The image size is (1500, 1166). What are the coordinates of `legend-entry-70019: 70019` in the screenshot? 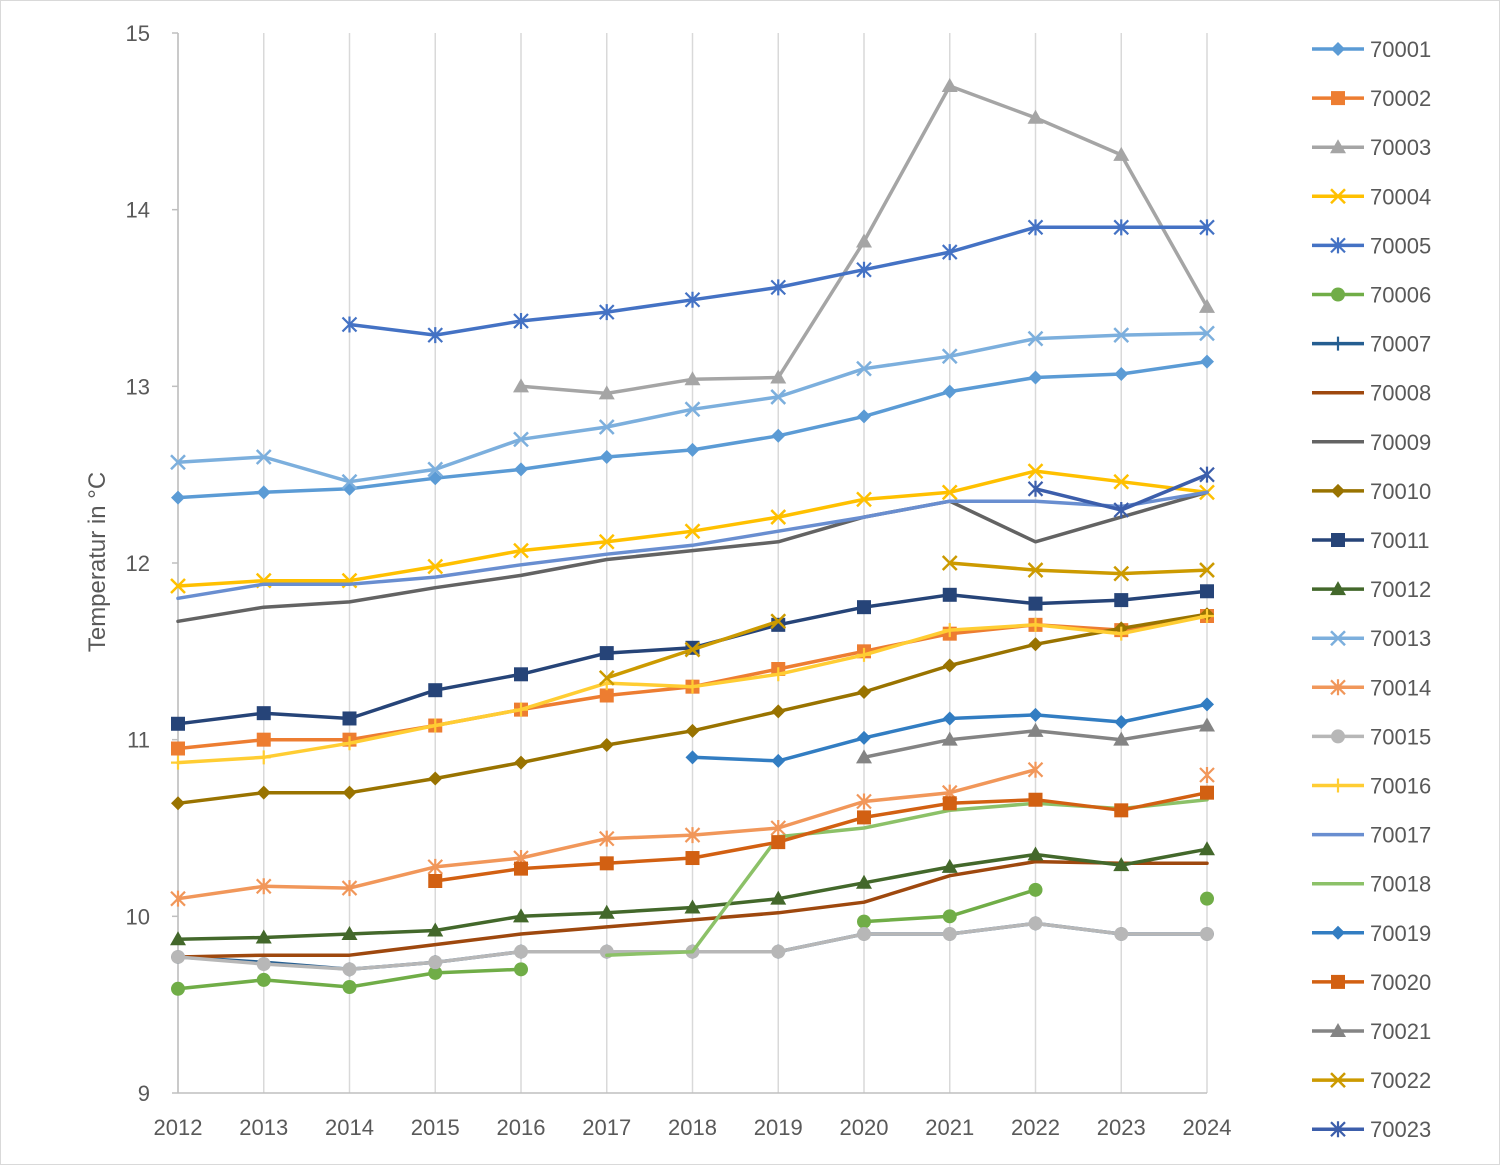 It's located at (1371, 933).